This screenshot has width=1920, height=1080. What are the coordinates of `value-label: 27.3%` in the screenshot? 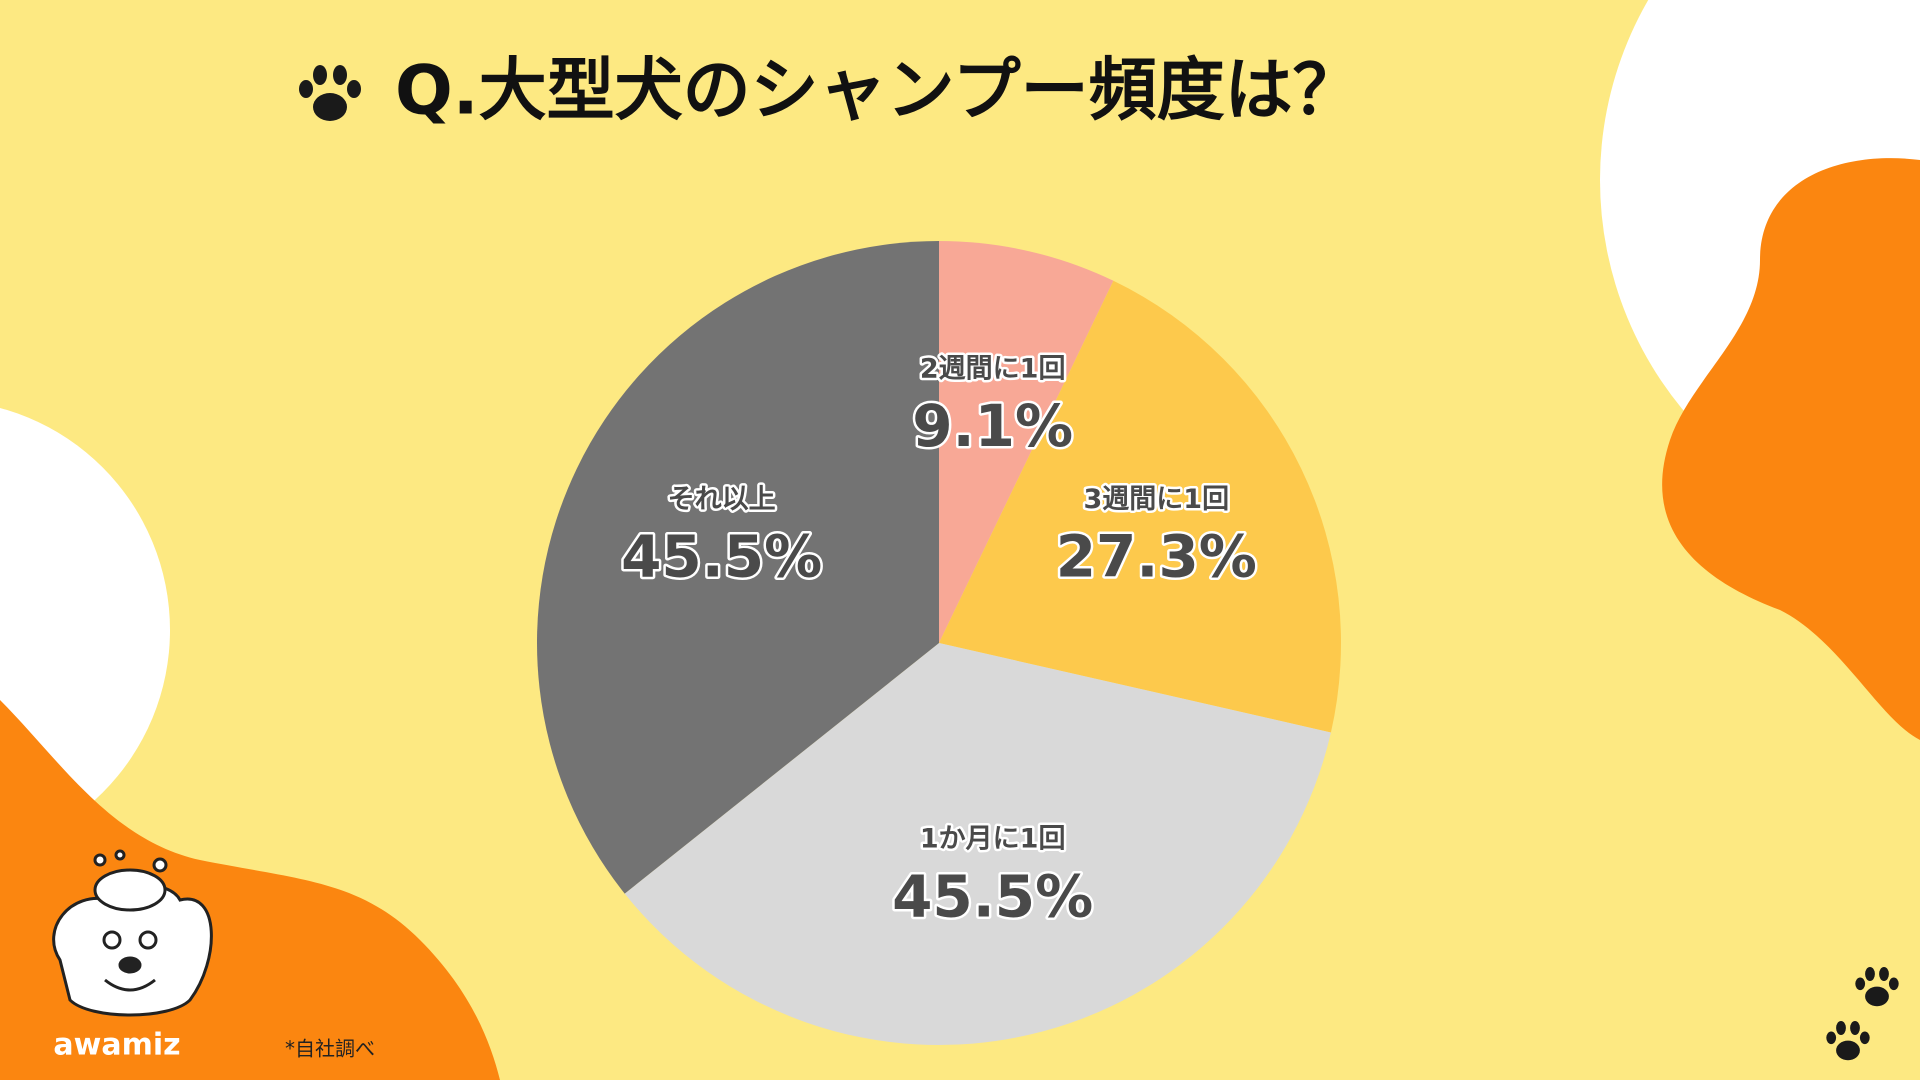 It's located at (1156, 556).